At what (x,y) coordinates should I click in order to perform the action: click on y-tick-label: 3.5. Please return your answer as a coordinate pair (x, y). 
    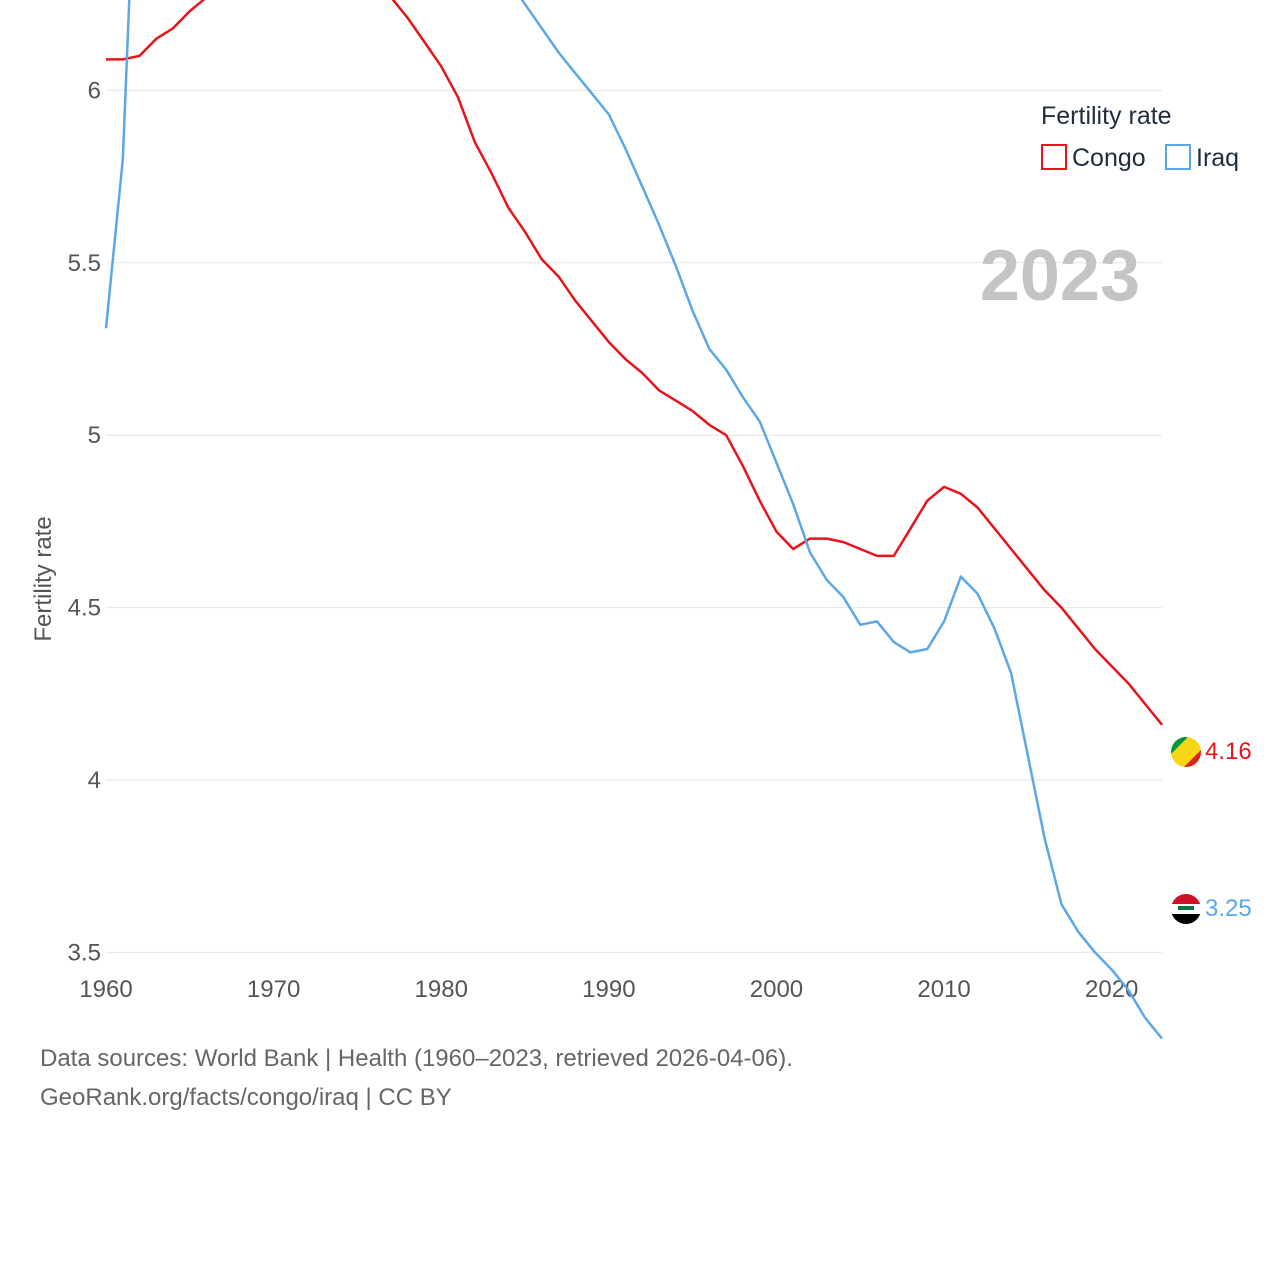
    Looking at the image, I should click on (84, 952).